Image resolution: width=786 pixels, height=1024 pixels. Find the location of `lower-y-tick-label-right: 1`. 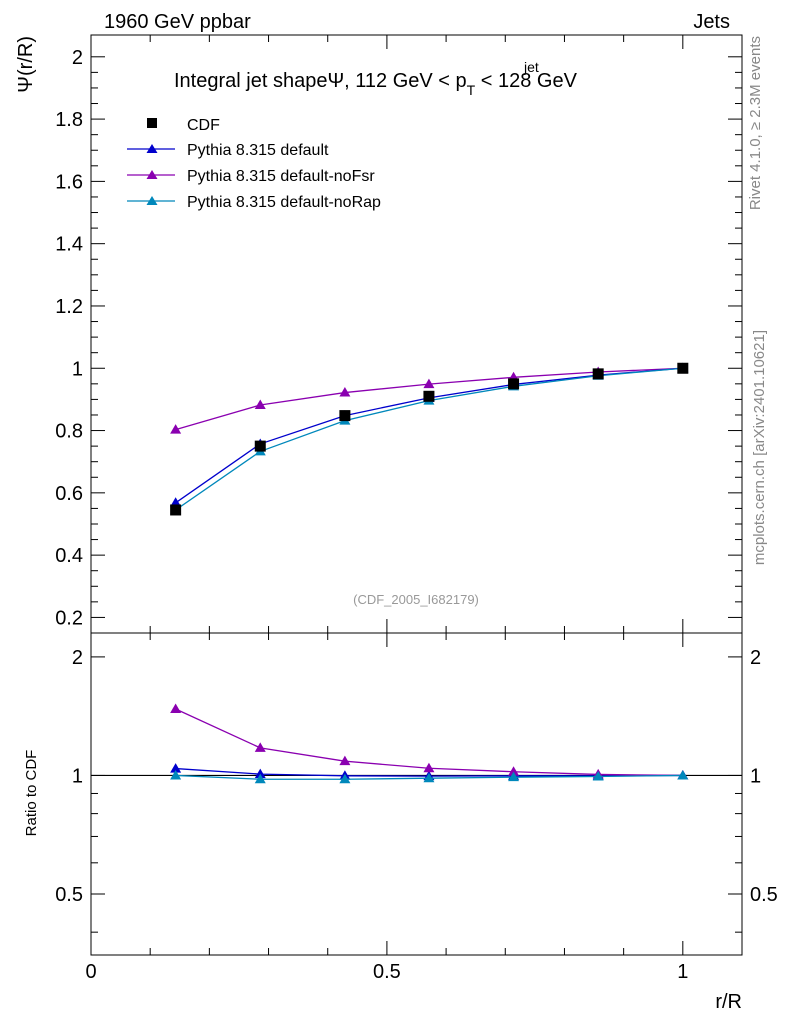

lower-y-tick-label-right: 1 is located at coordinates (755, 776).